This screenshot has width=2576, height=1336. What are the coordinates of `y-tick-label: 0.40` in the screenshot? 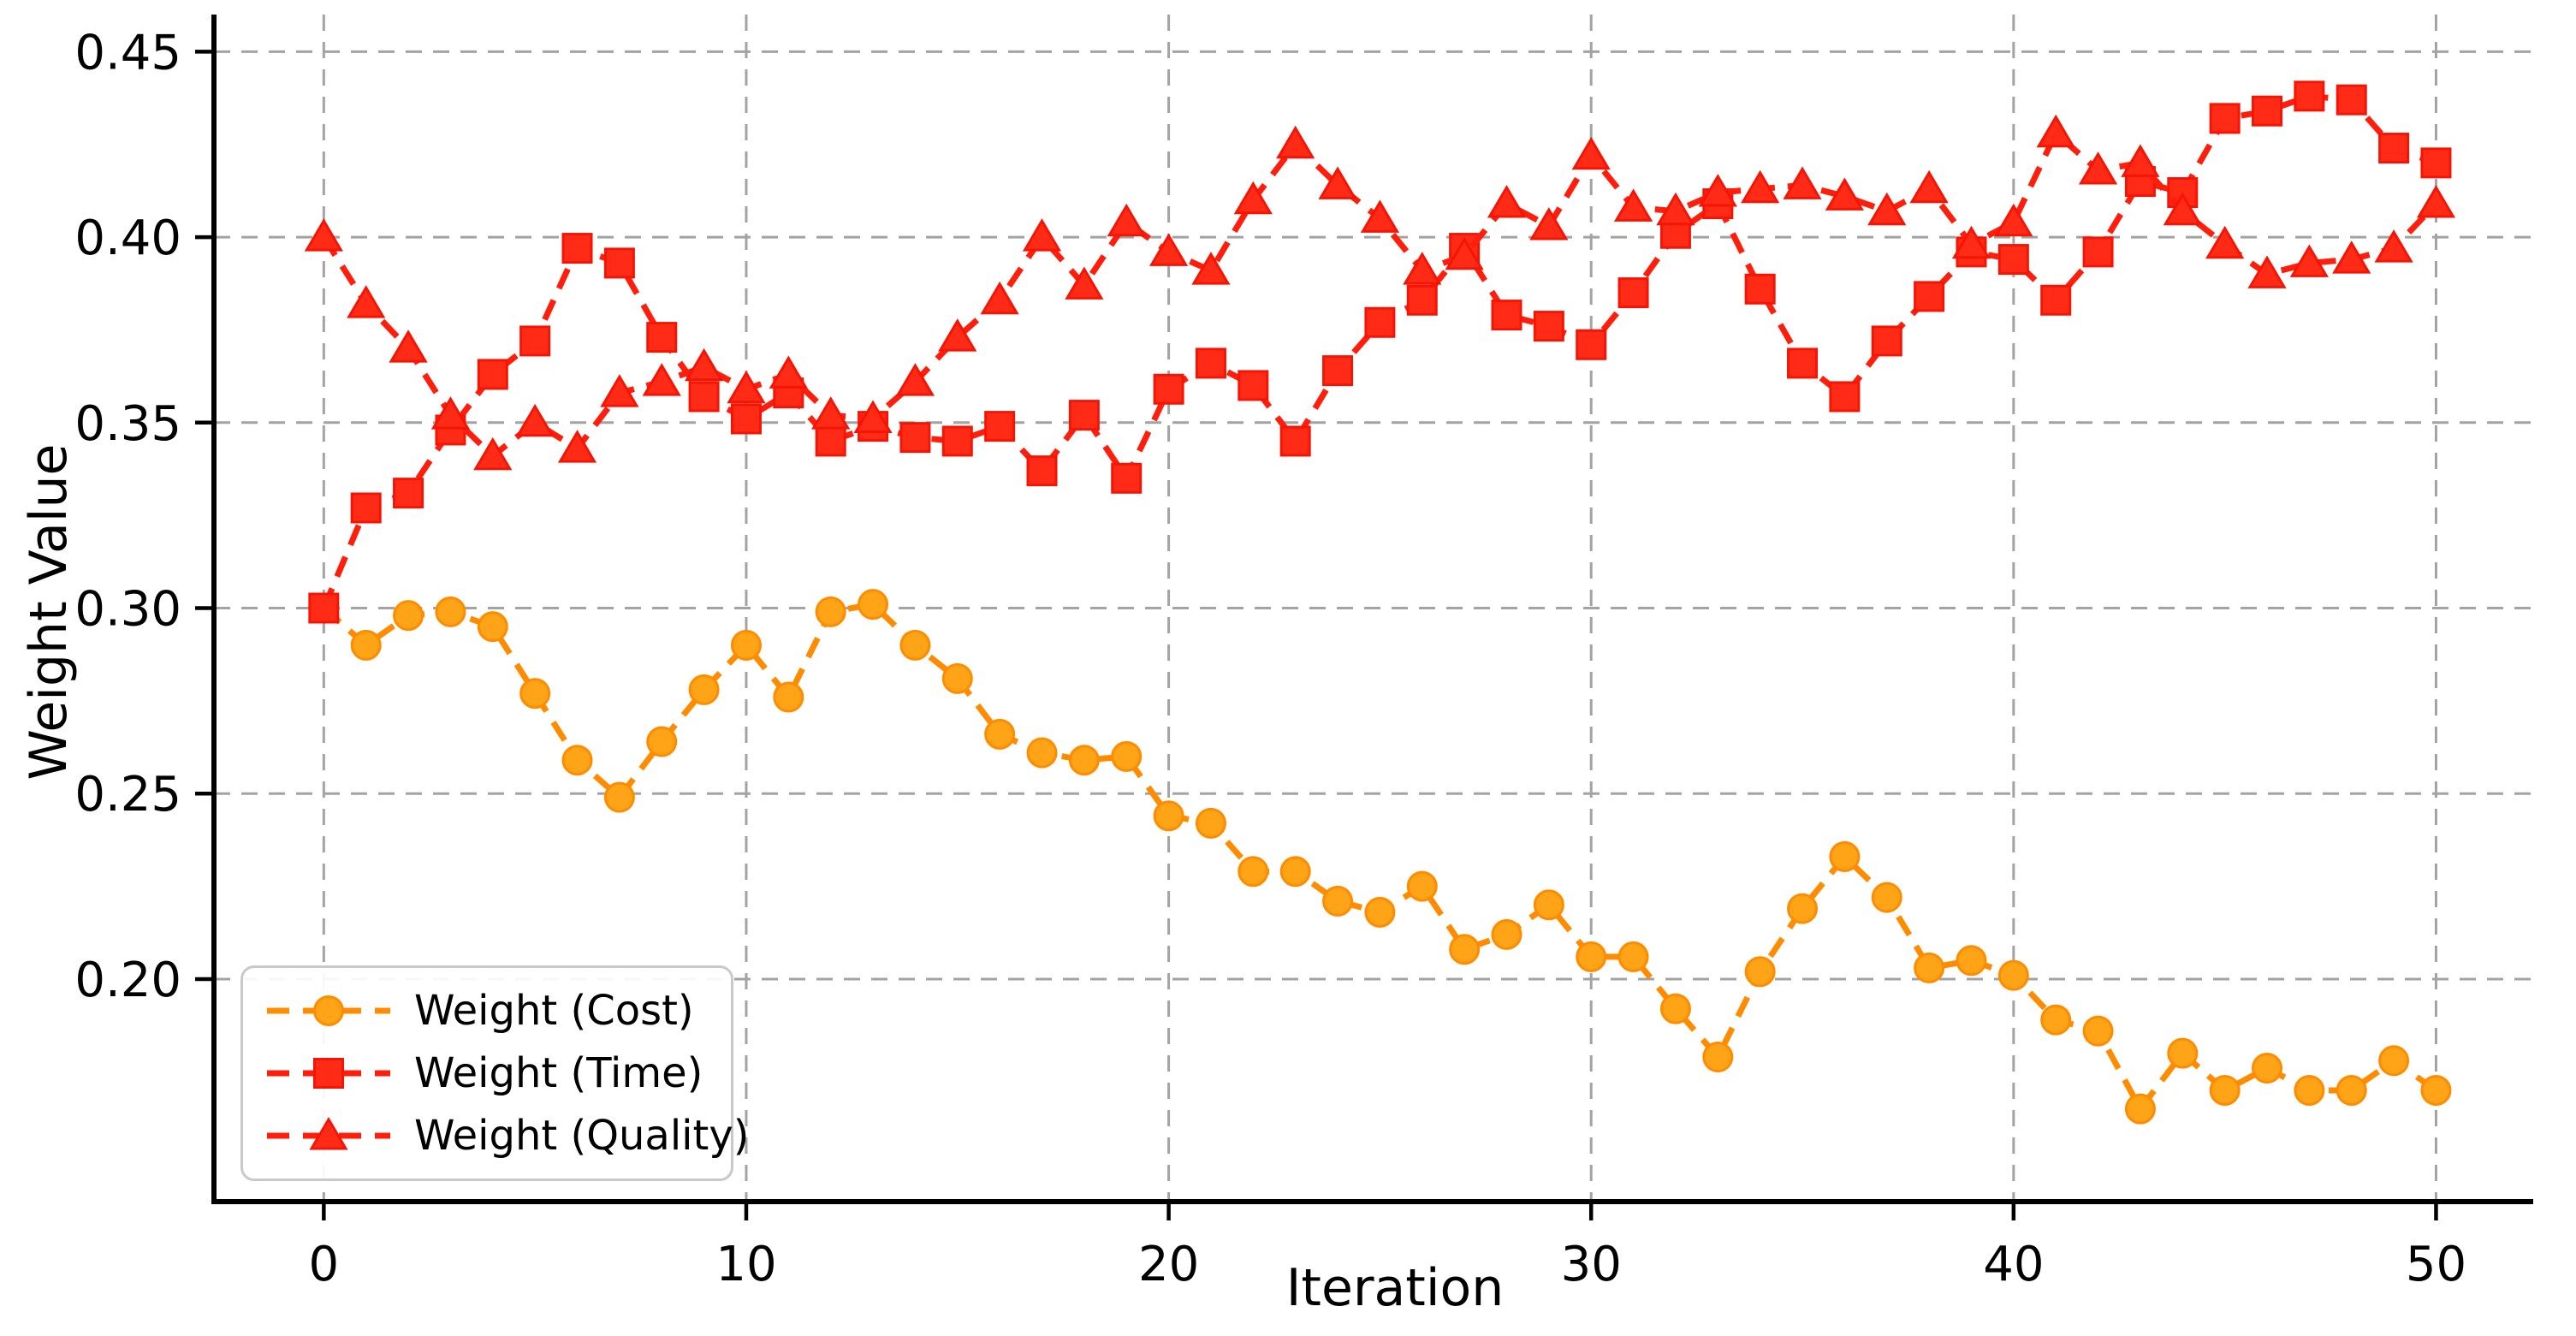 It's located at (127, 238).